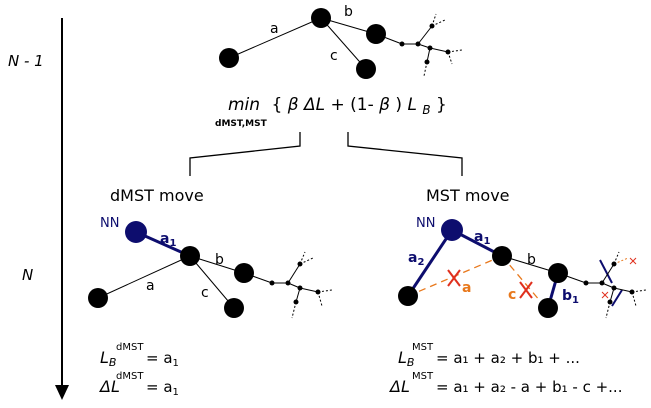  Describe the element at coordinates (454, 278) in the screenshot. I see `mst-cut-mark-a` at that location.